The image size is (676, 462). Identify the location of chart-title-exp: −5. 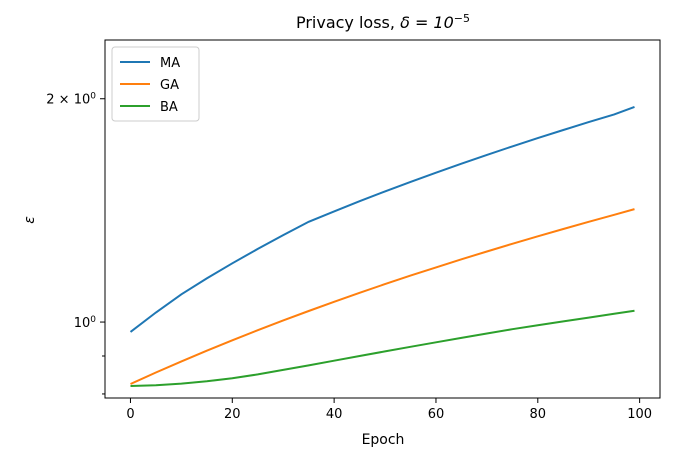
(462, 18).